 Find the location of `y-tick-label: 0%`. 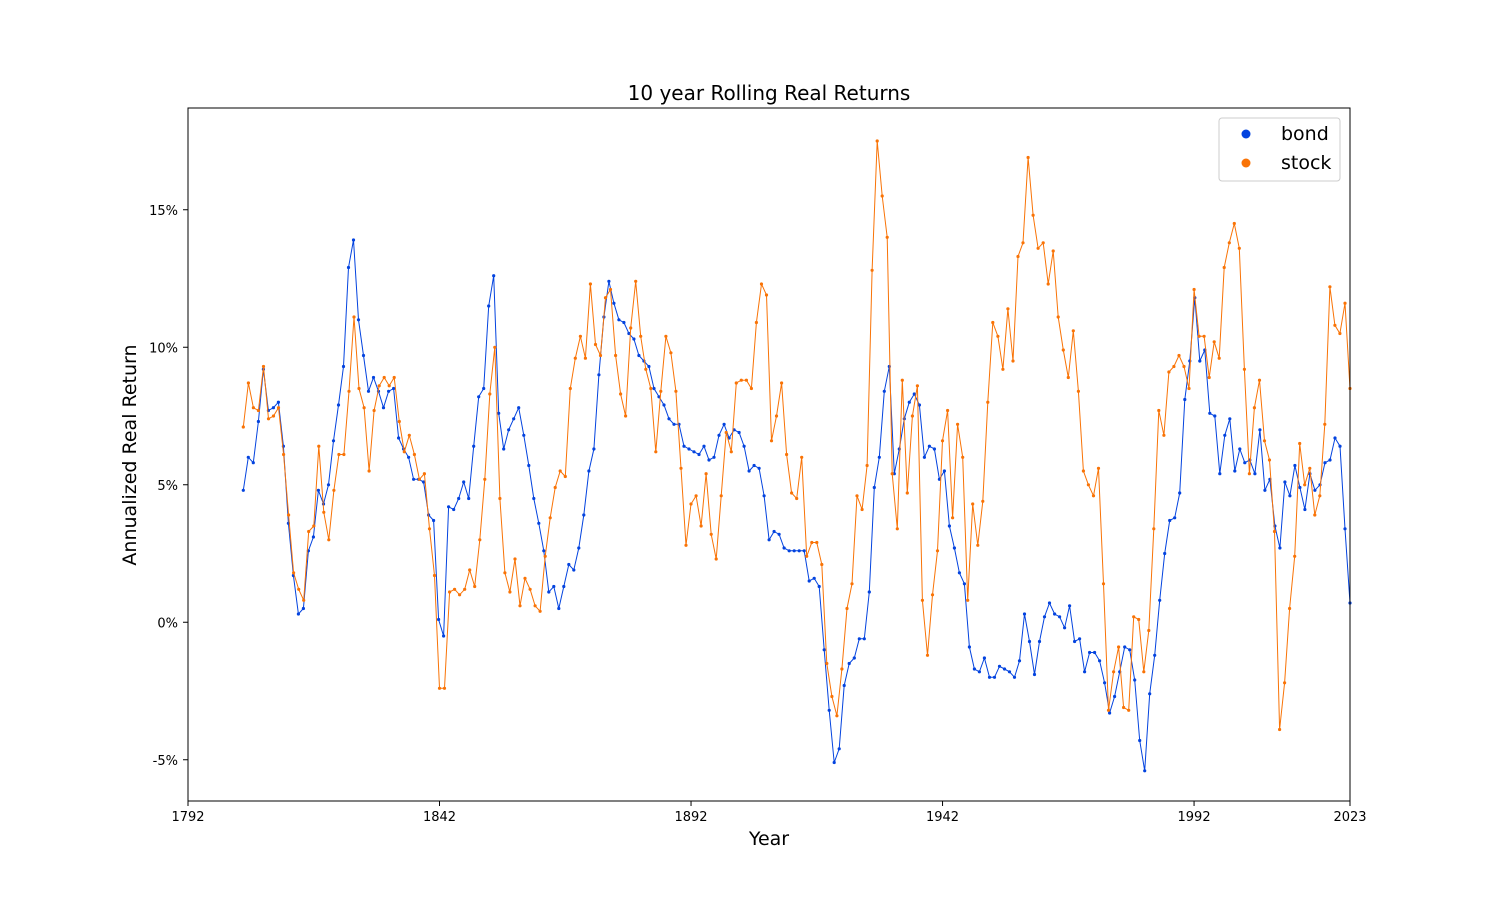

y-tick-label: 0% is located at coordinates (167, 623).